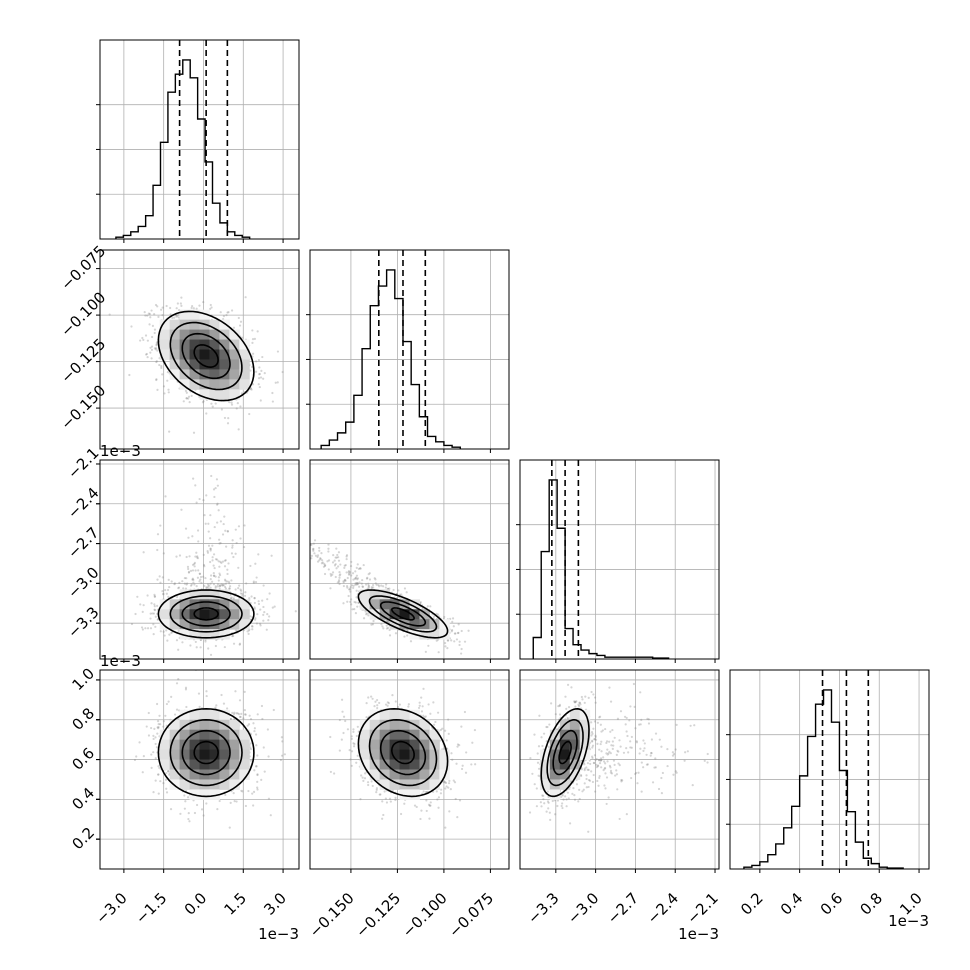 This screenshot has height=970, width=970. I want to click on density-group, so click(199, 559).